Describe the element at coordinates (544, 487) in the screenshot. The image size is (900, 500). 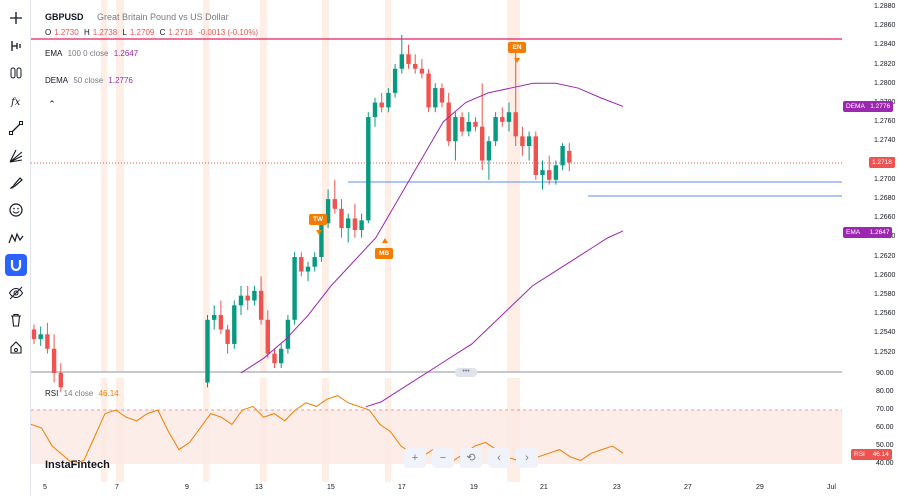
I see `time-tick-label: 21` at that location.